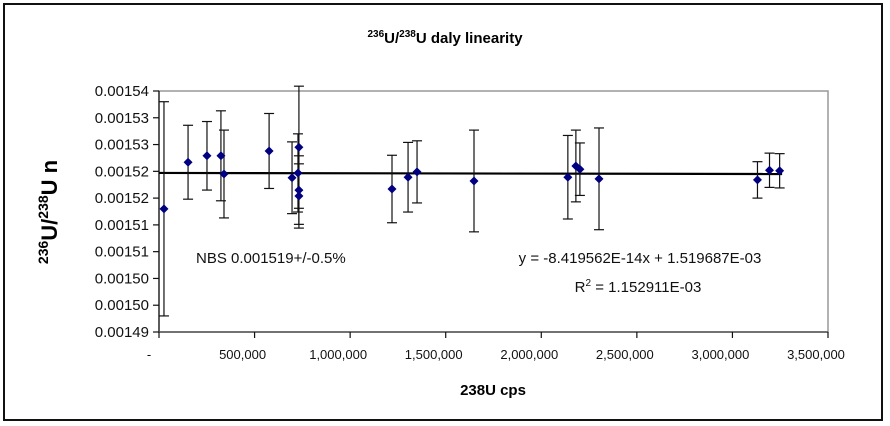 The width and height of the screenshot is (890, 426). I want to click on title-superscript-1: 236, so click(375, 34).